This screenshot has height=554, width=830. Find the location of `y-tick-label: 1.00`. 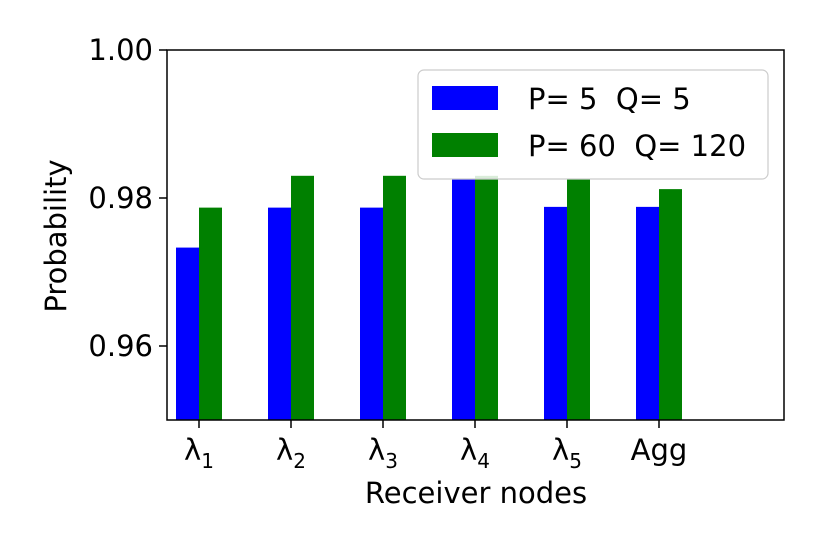

y-tick-label: 1.00 is located at coordinates (120, 50).